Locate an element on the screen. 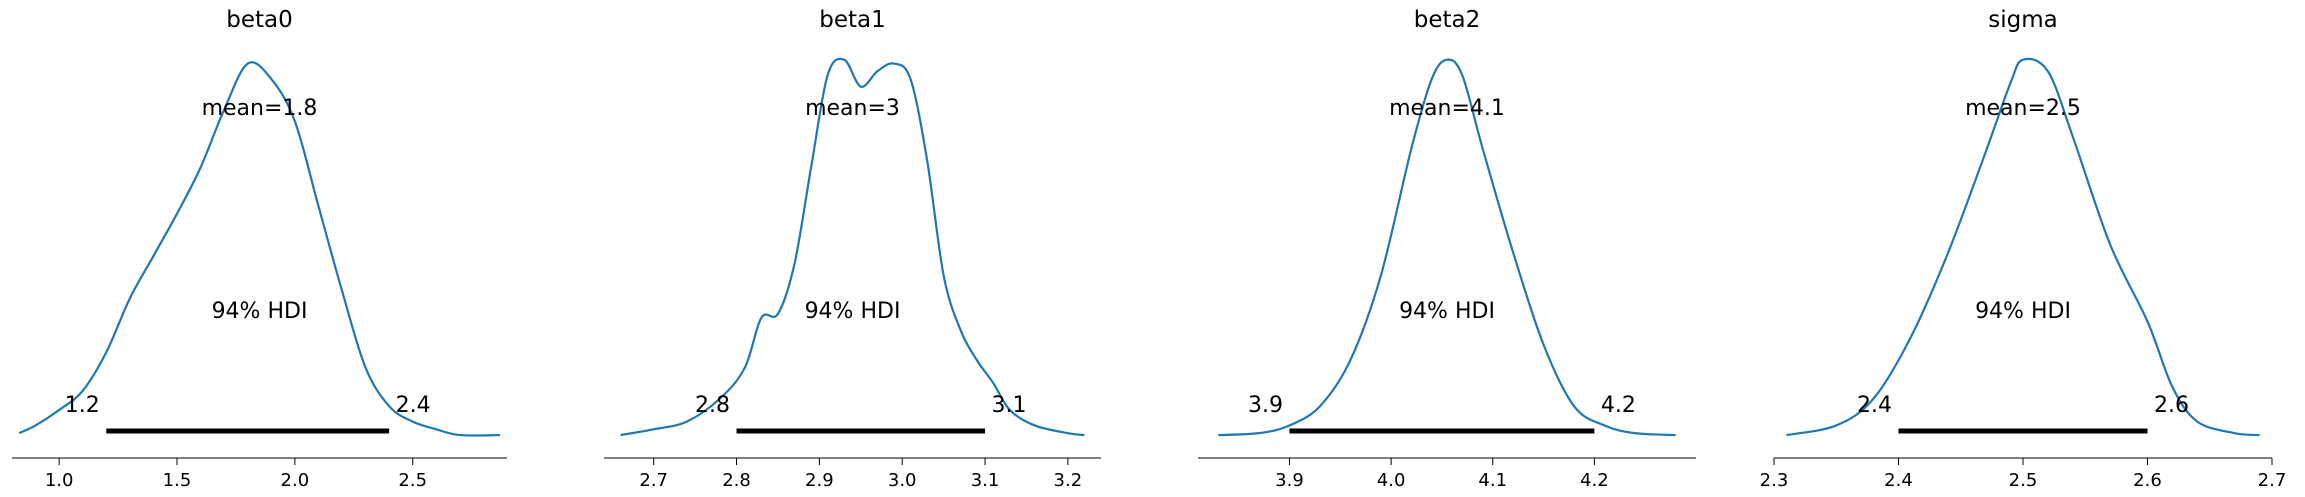 The image size is (2305, 497). x-tick-label: 2.3 is located at coordinates (1774, 480).